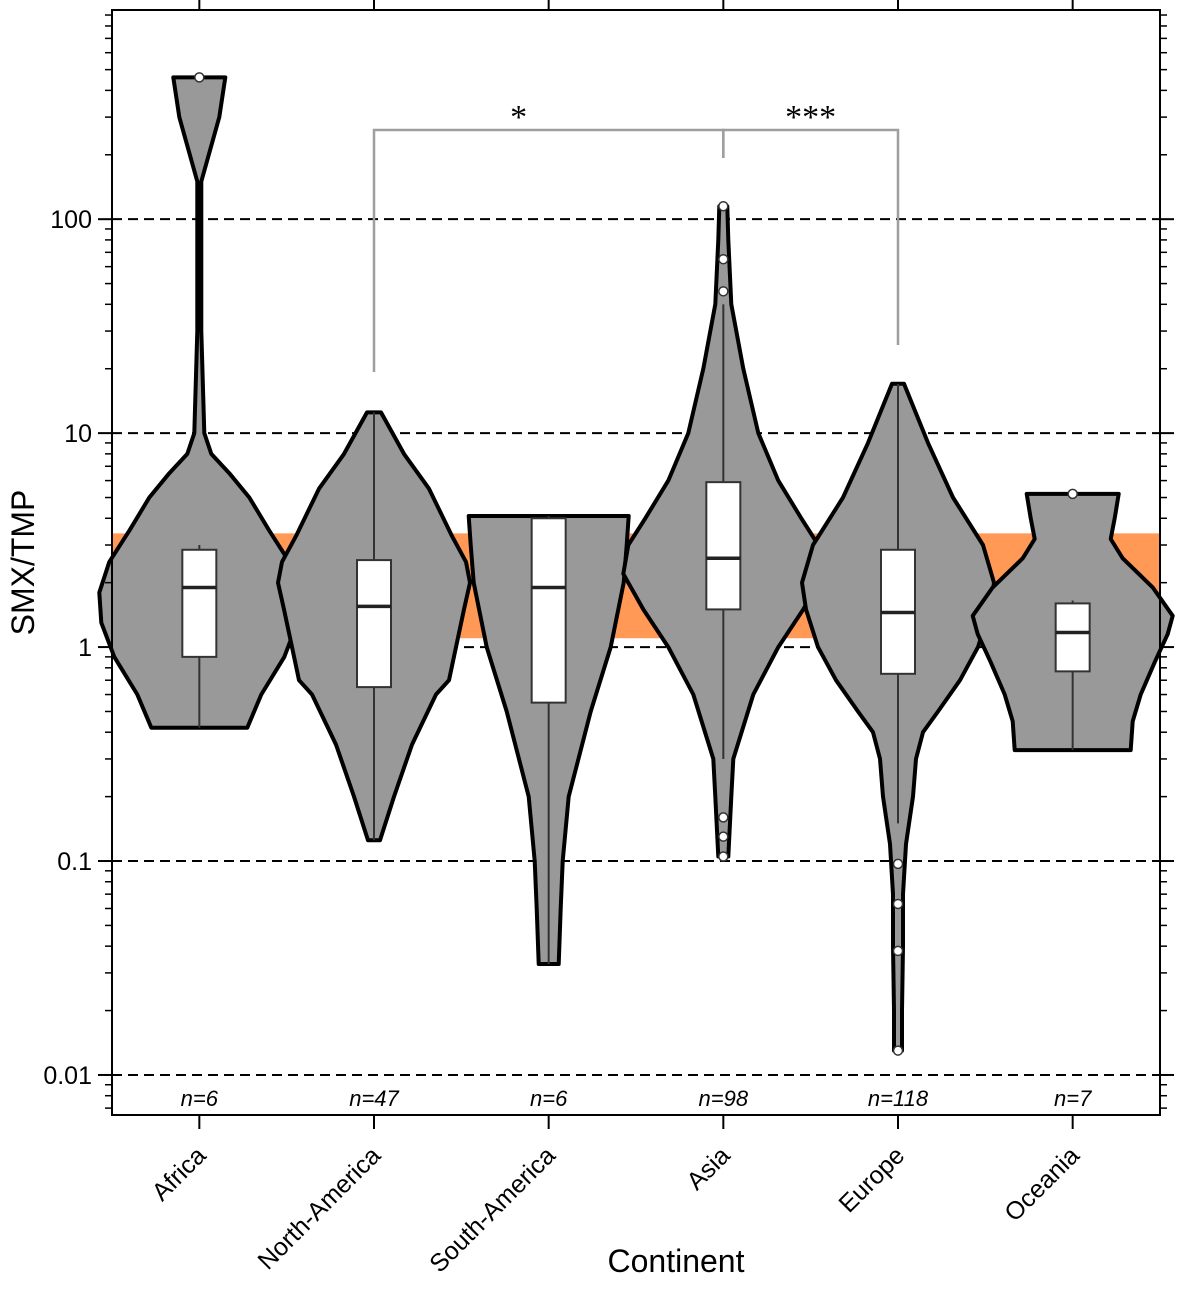  Describe the element at coordinates (319, 1208) in the screenshot. I see `x-tick-label: North-America` at that location.